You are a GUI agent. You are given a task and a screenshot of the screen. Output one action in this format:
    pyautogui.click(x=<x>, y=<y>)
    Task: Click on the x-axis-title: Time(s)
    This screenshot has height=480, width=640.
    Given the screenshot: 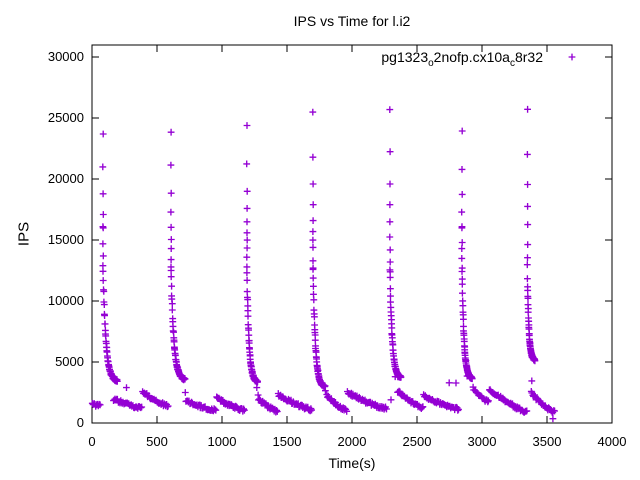 What is the action you would take?
    pyautogui.click(x=352, y=463)
    